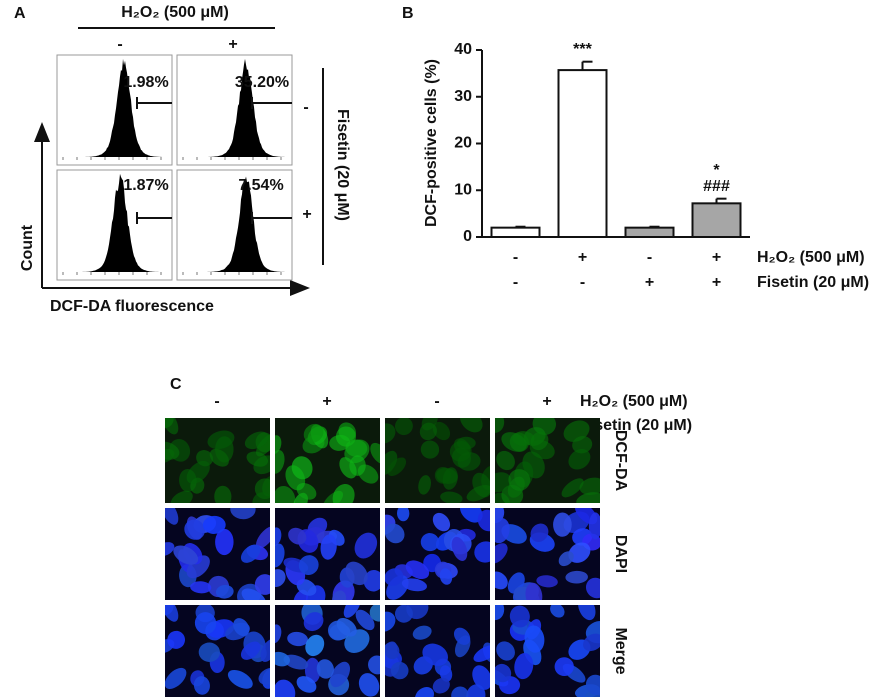 This screenshot has height=699, width=886. What do you see at coordinates (145, 82) in the screenshot?
I see `gate-percentage: 1.98%` at bounding box center [145, 82].